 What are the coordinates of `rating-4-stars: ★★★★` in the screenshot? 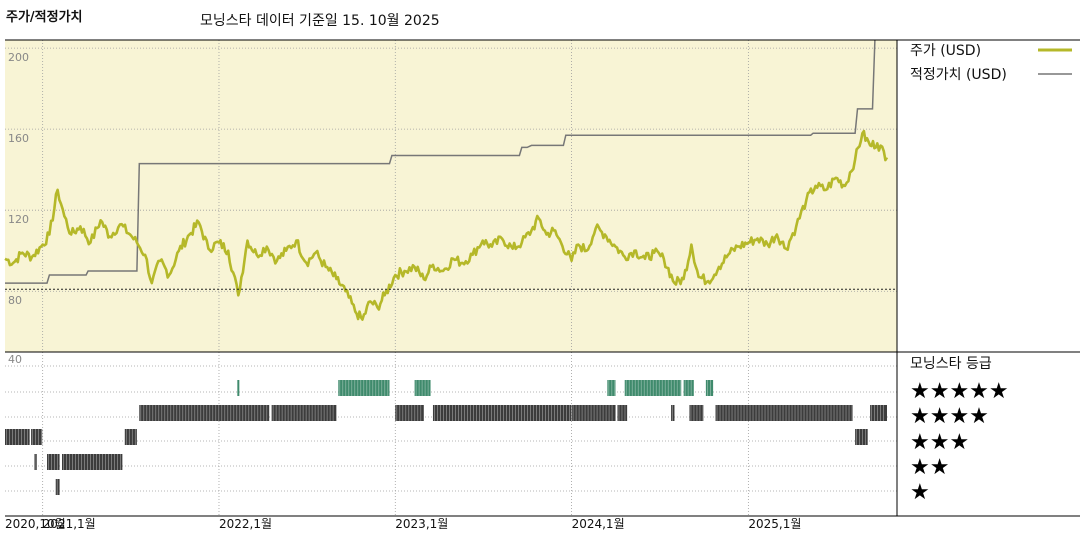 It's located at (949, 416).